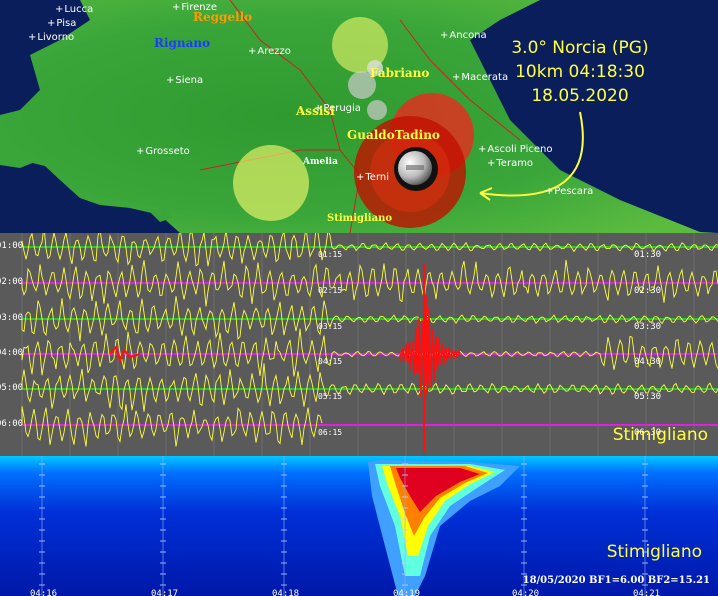 The height and width of the screenshot is (596, 718). Describe the element at coordinates (286, 592) in the screenshot. I see `spectrogram-time-tick: 04:18` at that location.